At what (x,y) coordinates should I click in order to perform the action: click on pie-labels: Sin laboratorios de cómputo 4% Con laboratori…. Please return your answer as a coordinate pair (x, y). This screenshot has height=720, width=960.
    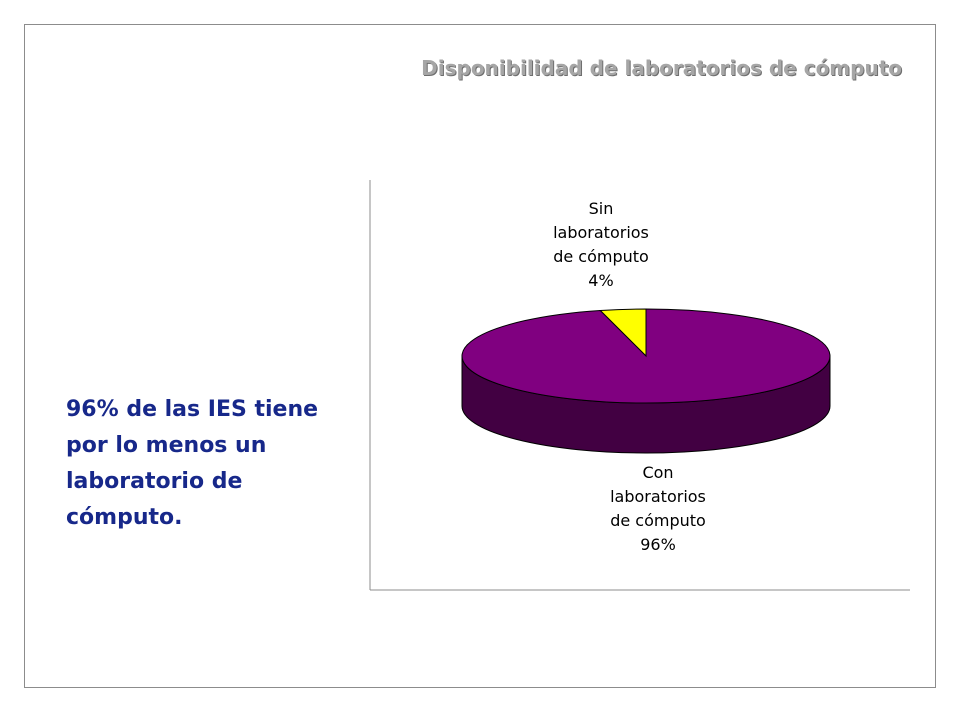
    Looking at the image, I should click on (629, 376).